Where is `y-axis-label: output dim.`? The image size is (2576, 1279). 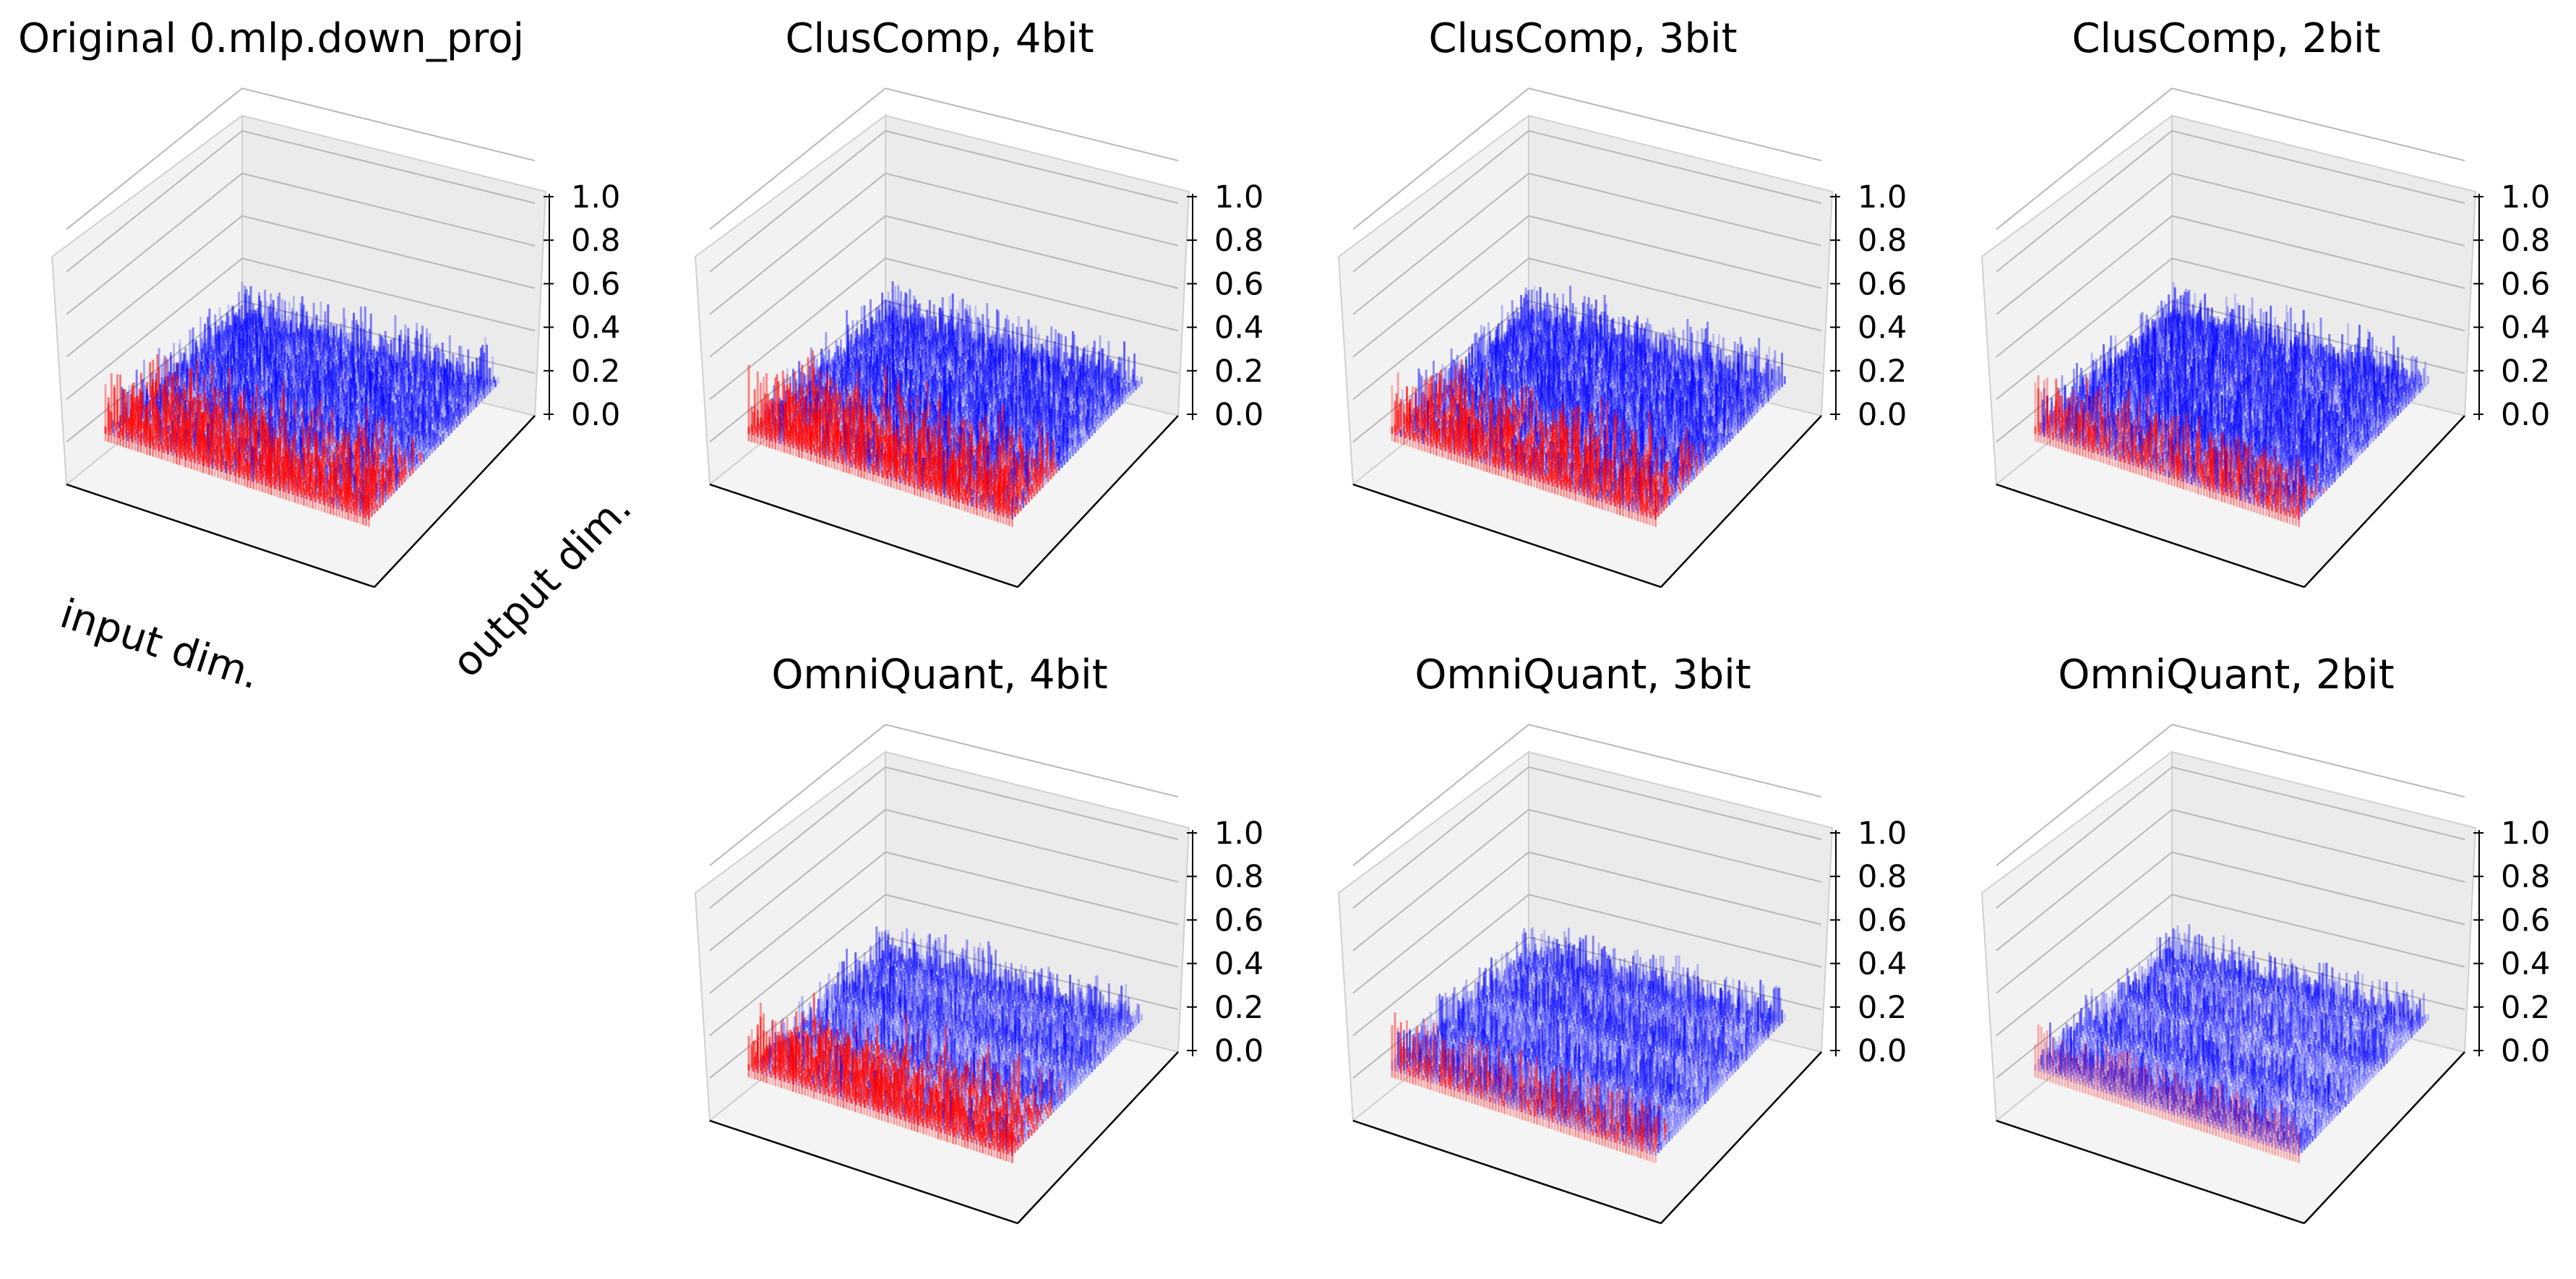
y-axis-label: output dim. is located at coordinates (542, 585).